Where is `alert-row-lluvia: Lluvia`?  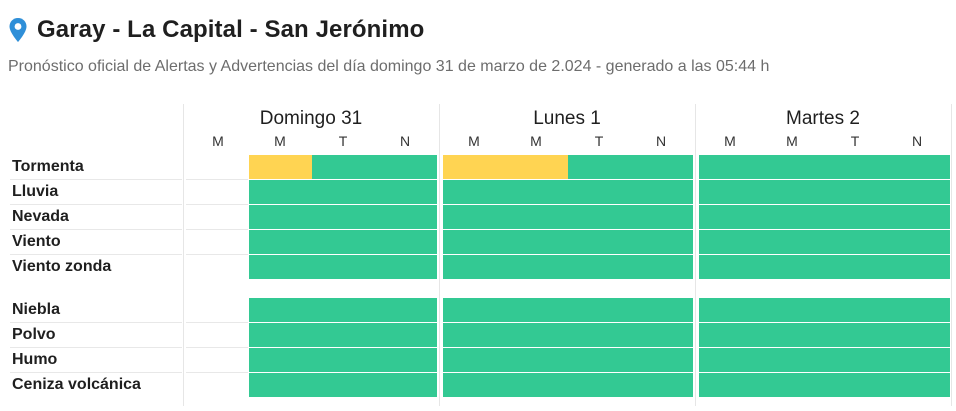 alert-row-lluvia: Lluvia is located at coordinates (478, 192).